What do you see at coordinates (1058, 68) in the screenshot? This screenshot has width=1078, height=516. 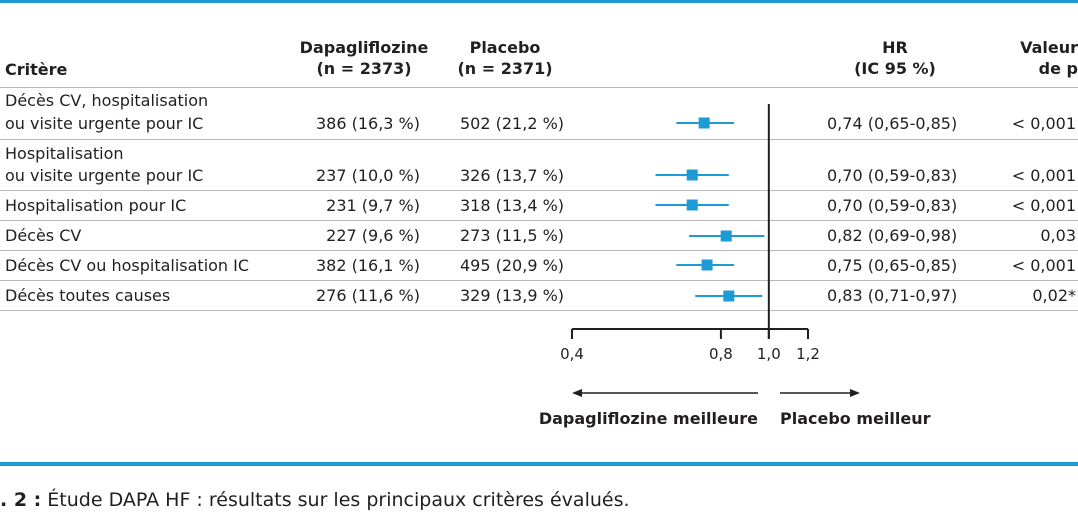 I see `header-p-line2: de p` at bounding box center [1058, 68].